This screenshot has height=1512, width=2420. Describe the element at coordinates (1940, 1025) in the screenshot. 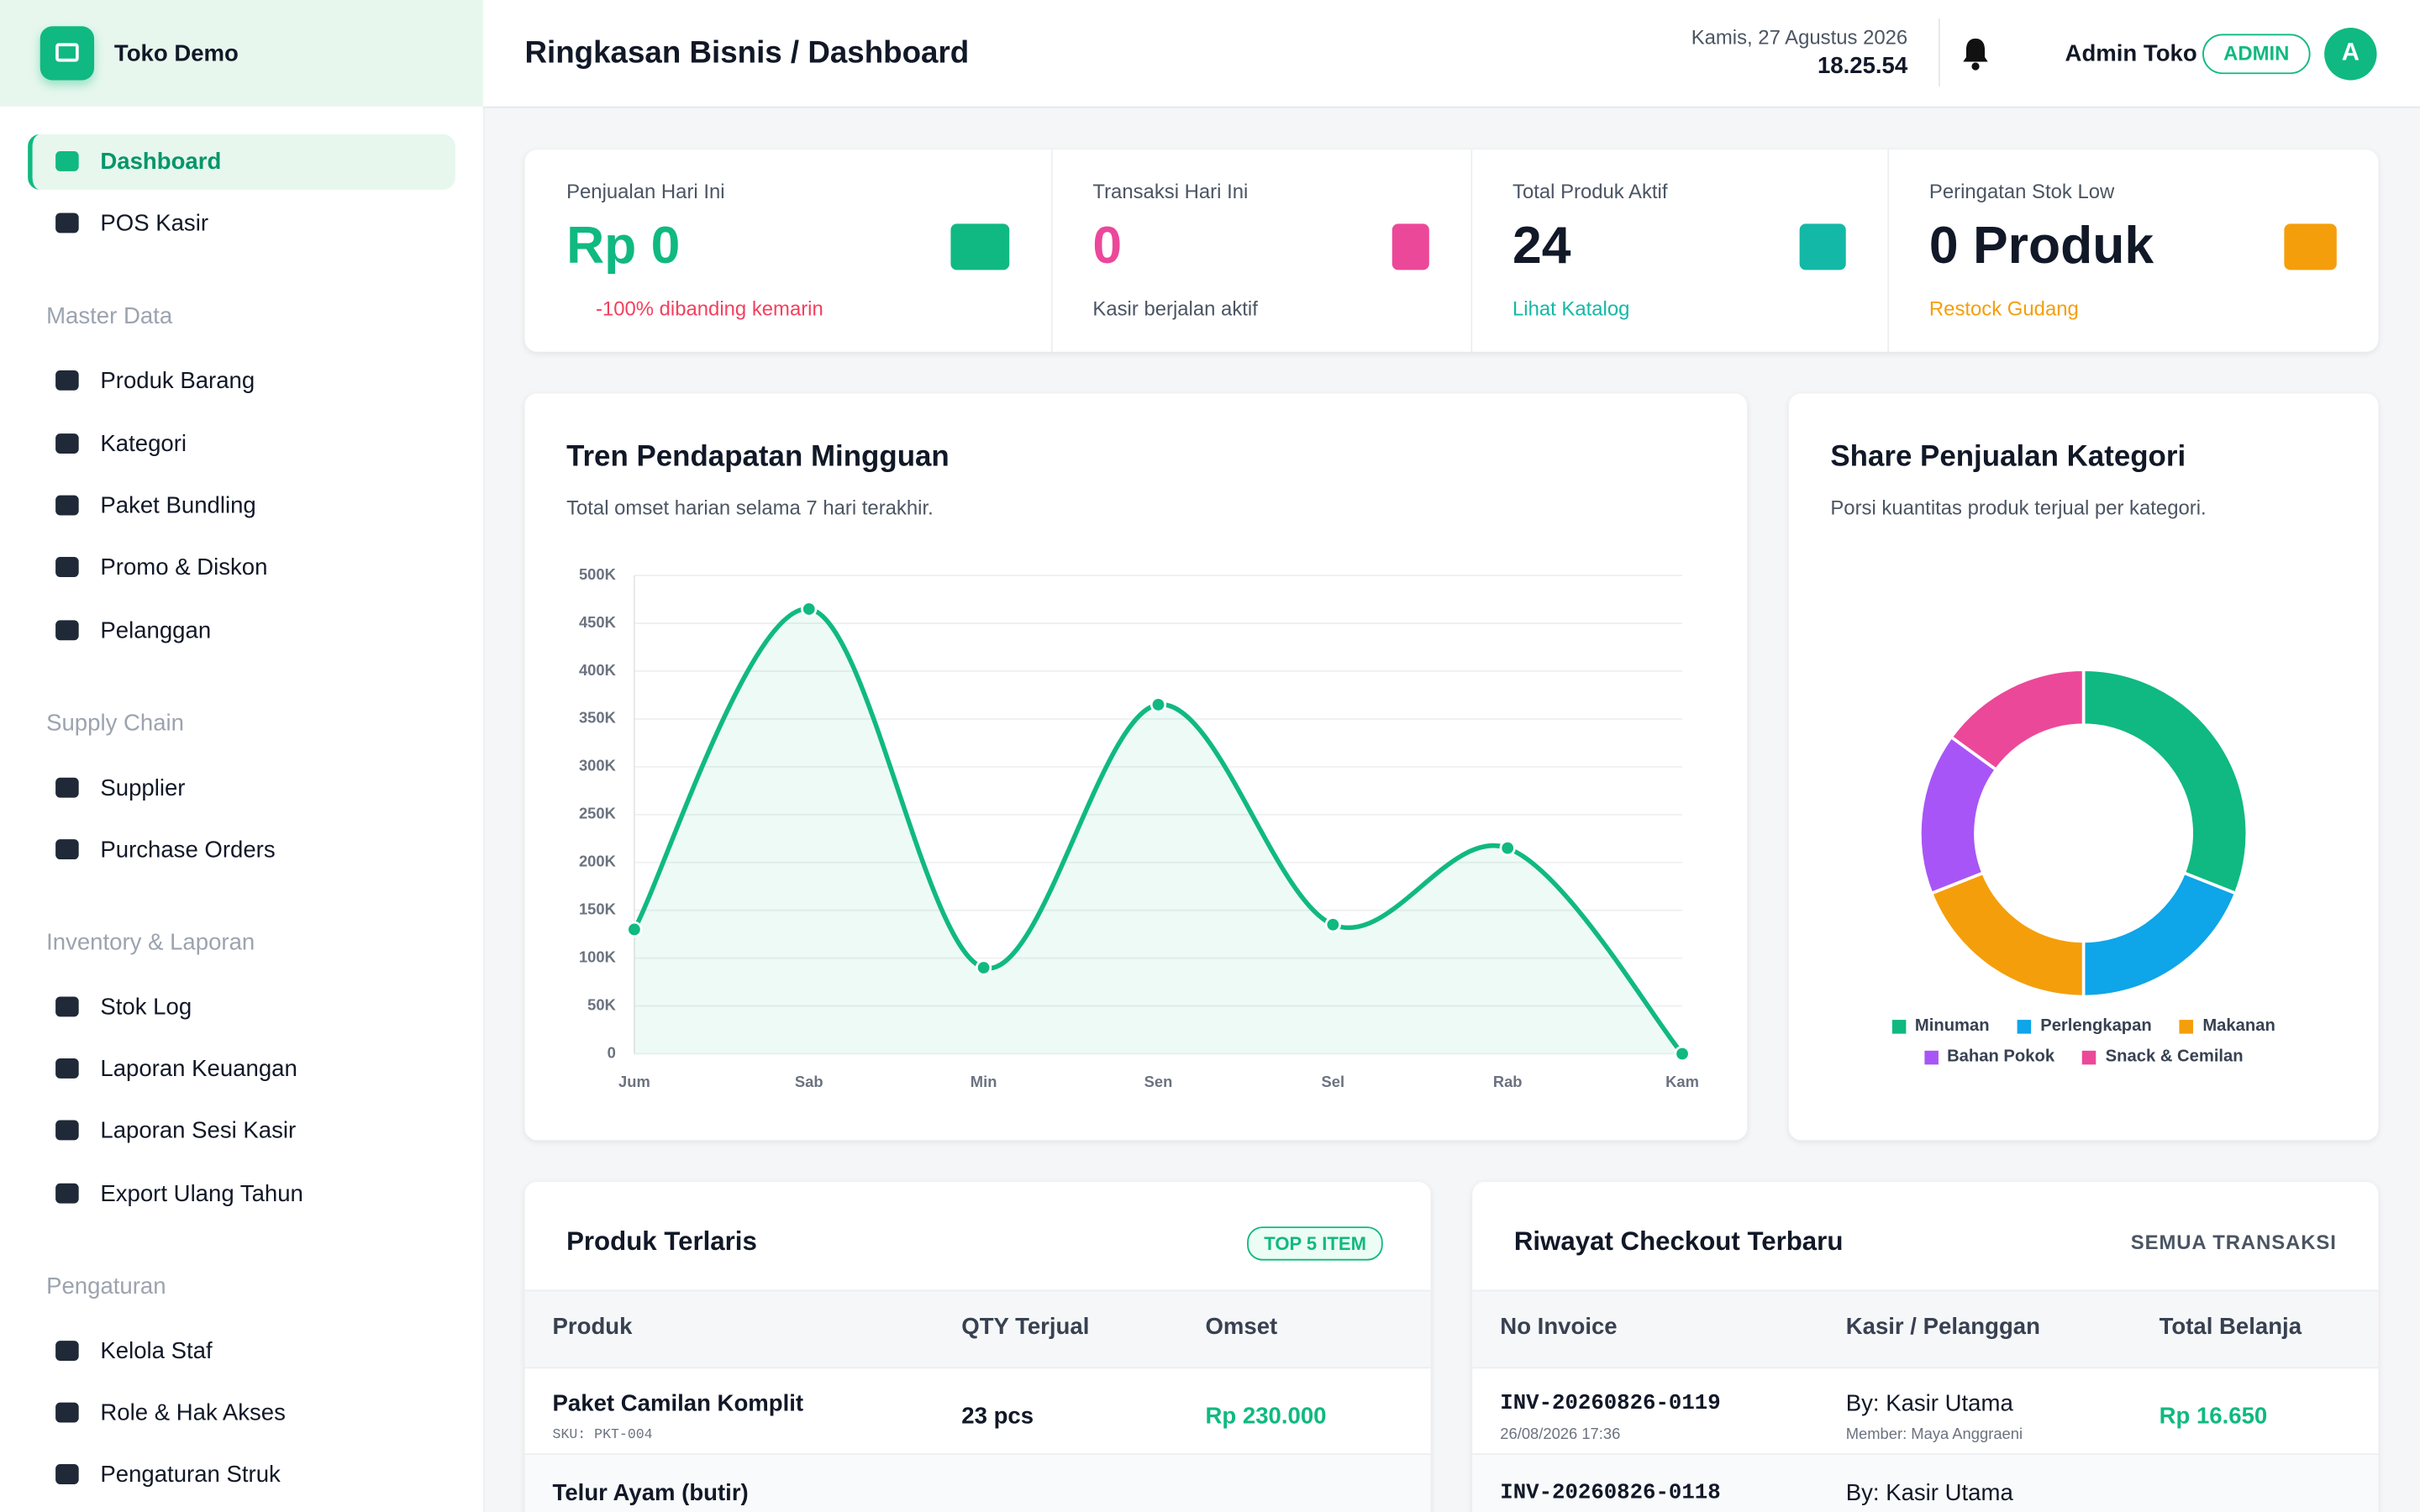

I see `legend-item: Minuman` at that location.